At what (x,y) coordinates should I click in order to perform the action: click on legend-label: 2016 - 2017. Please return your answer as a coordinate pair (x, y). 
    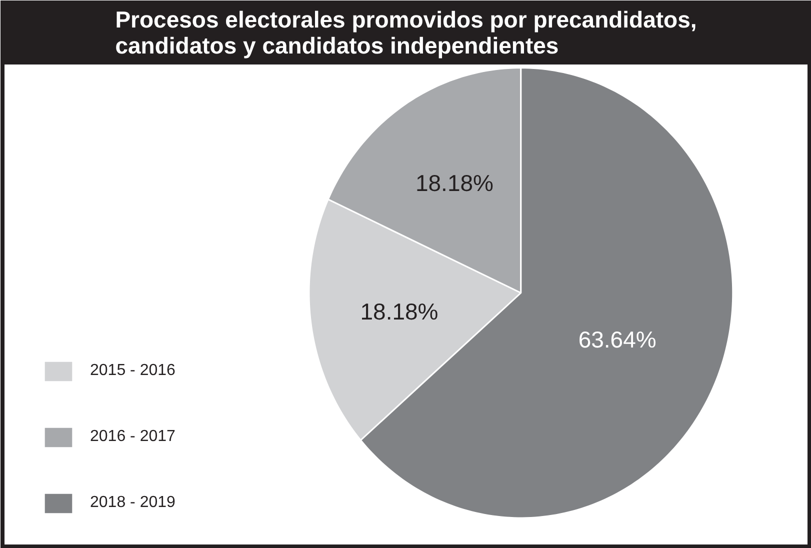
    Looking at the image, I should click on (133, 437).